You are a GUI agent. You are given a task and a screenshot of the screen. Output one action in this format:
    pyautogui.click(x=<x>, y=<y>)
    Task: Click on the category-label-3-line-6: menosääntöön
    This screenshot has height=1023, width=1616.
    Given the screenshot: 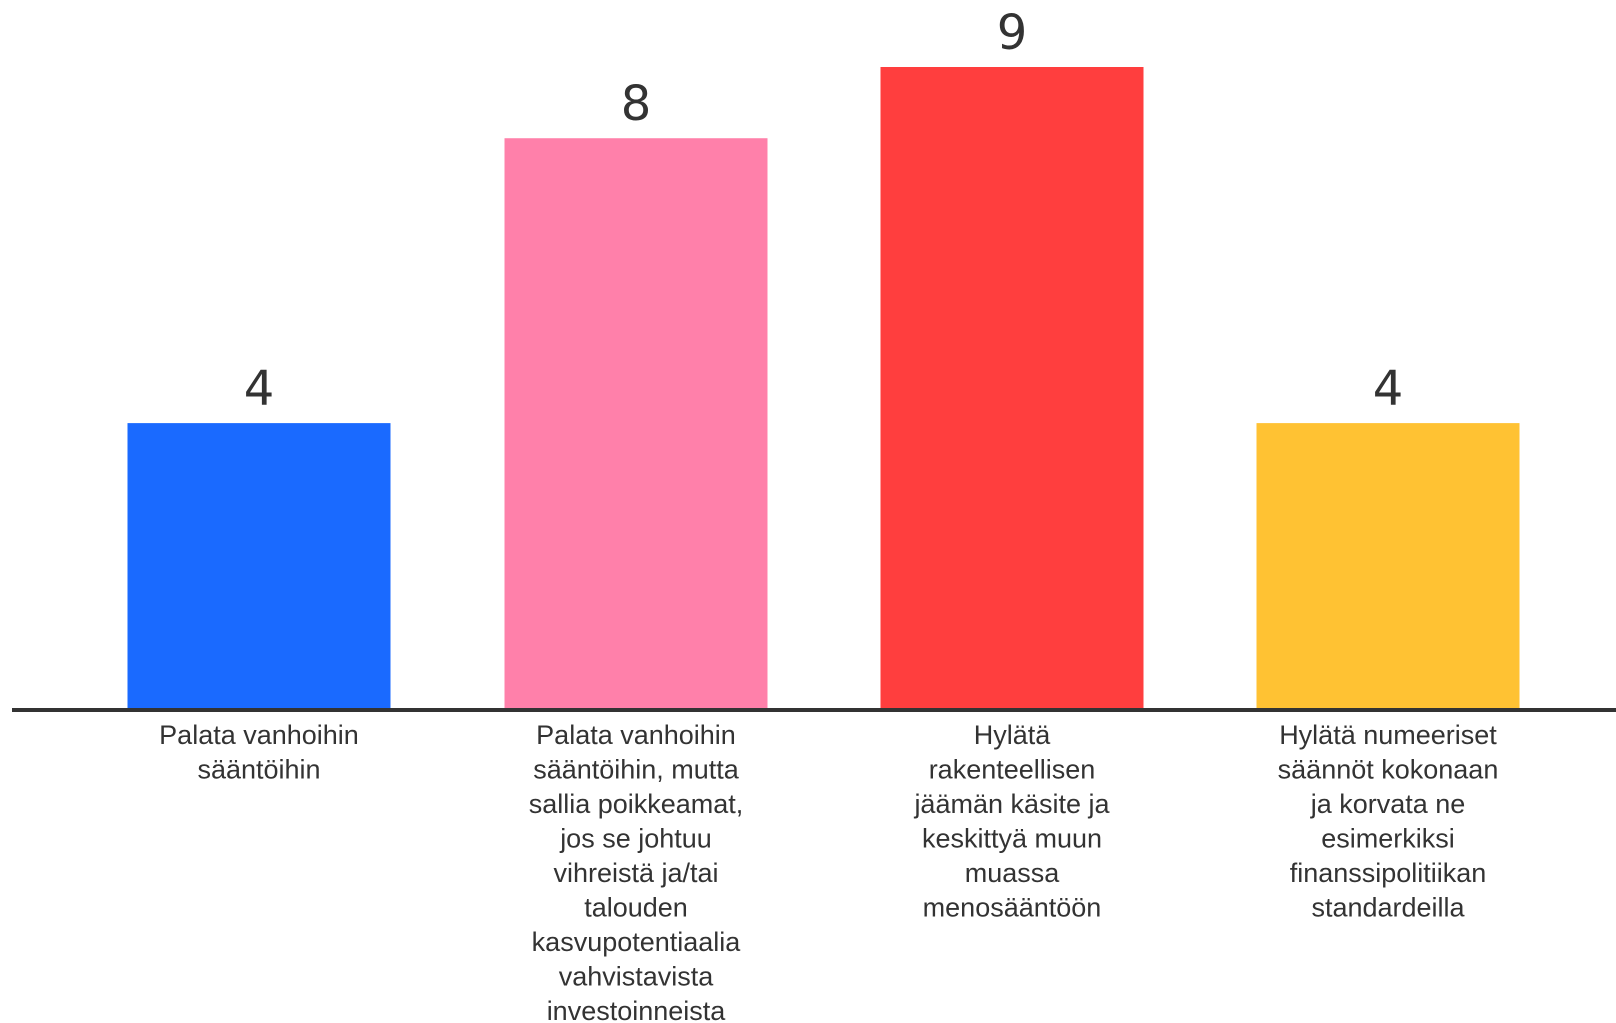 What is the action you would take?
    pyautogui.click(x=1012, y=908)
    